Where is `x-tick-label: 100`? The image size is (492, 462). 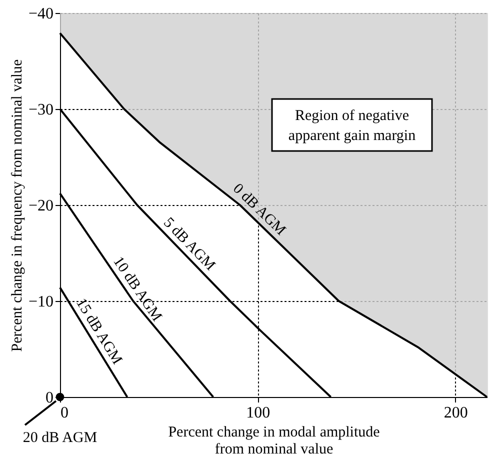 x-tick-label: 100 is located at coordinates (258, 413).